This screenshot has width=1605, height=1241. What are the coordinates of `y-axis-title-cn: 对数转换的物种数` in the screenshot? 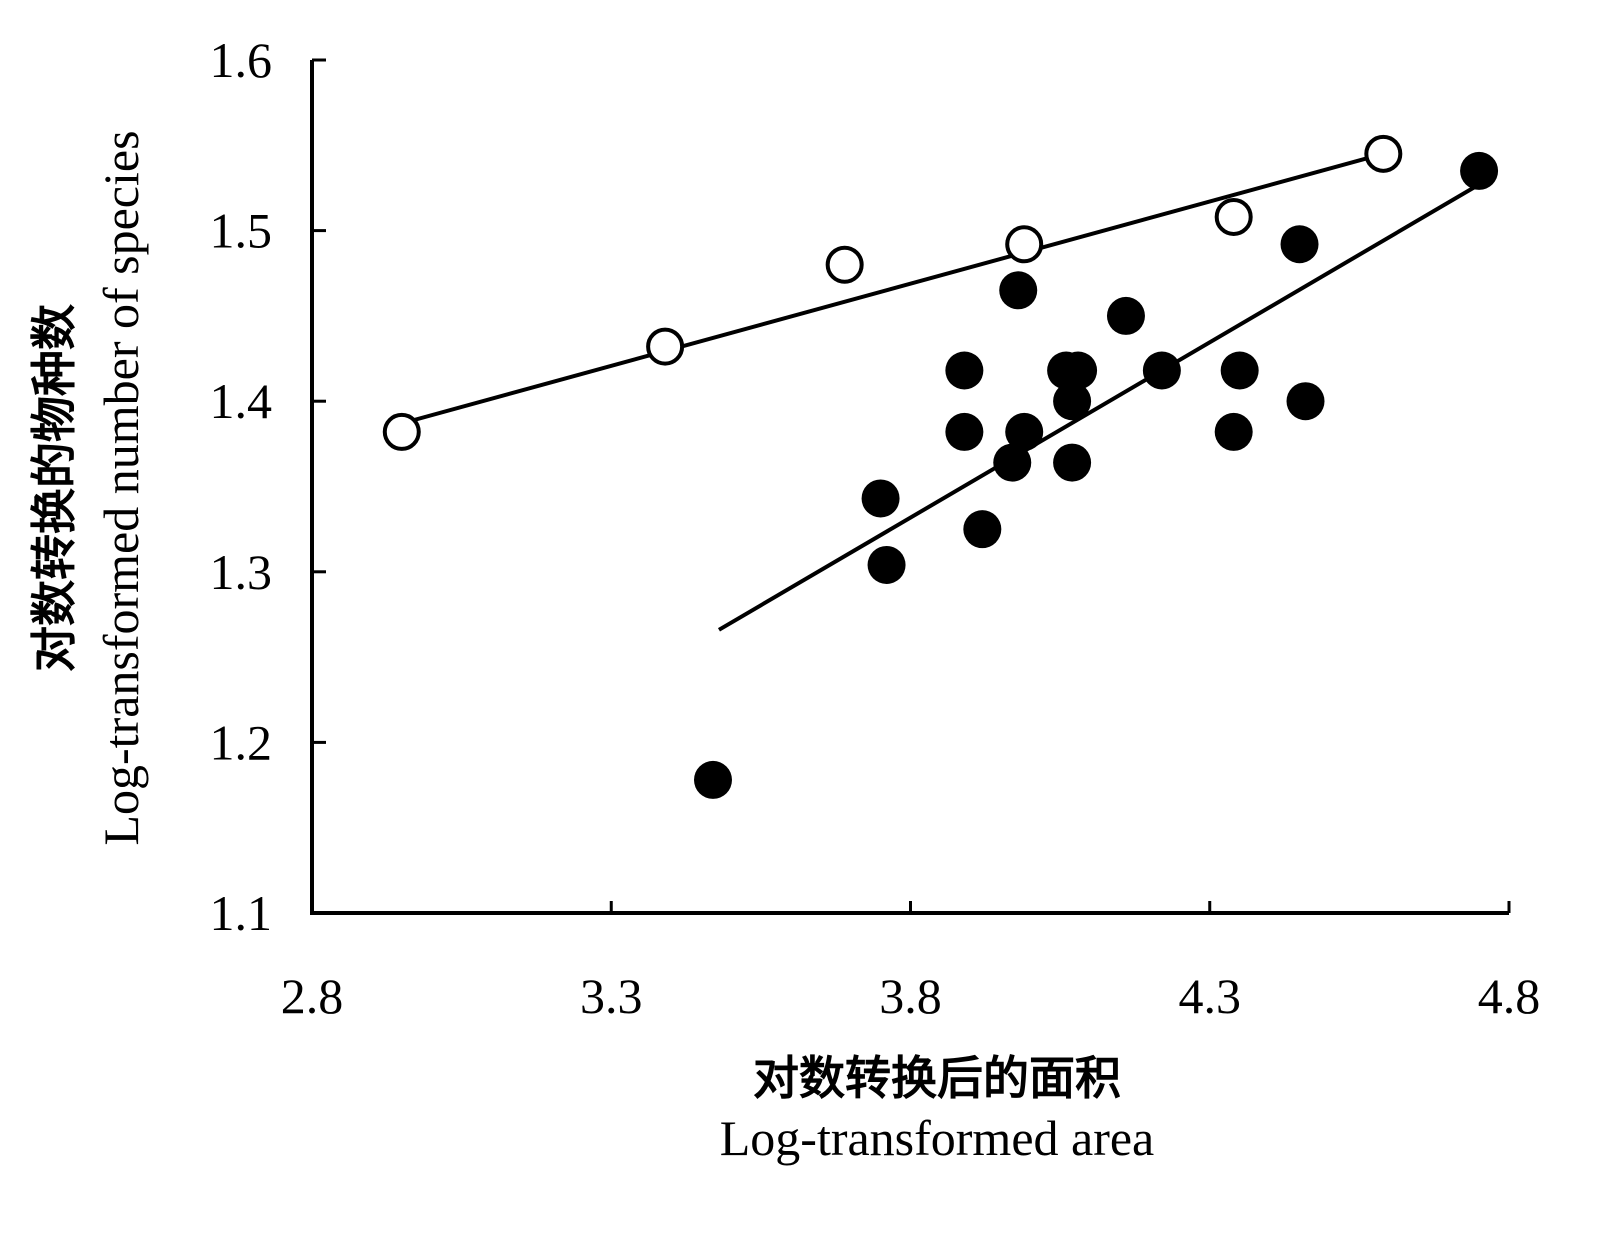 It's located at (54, 488).